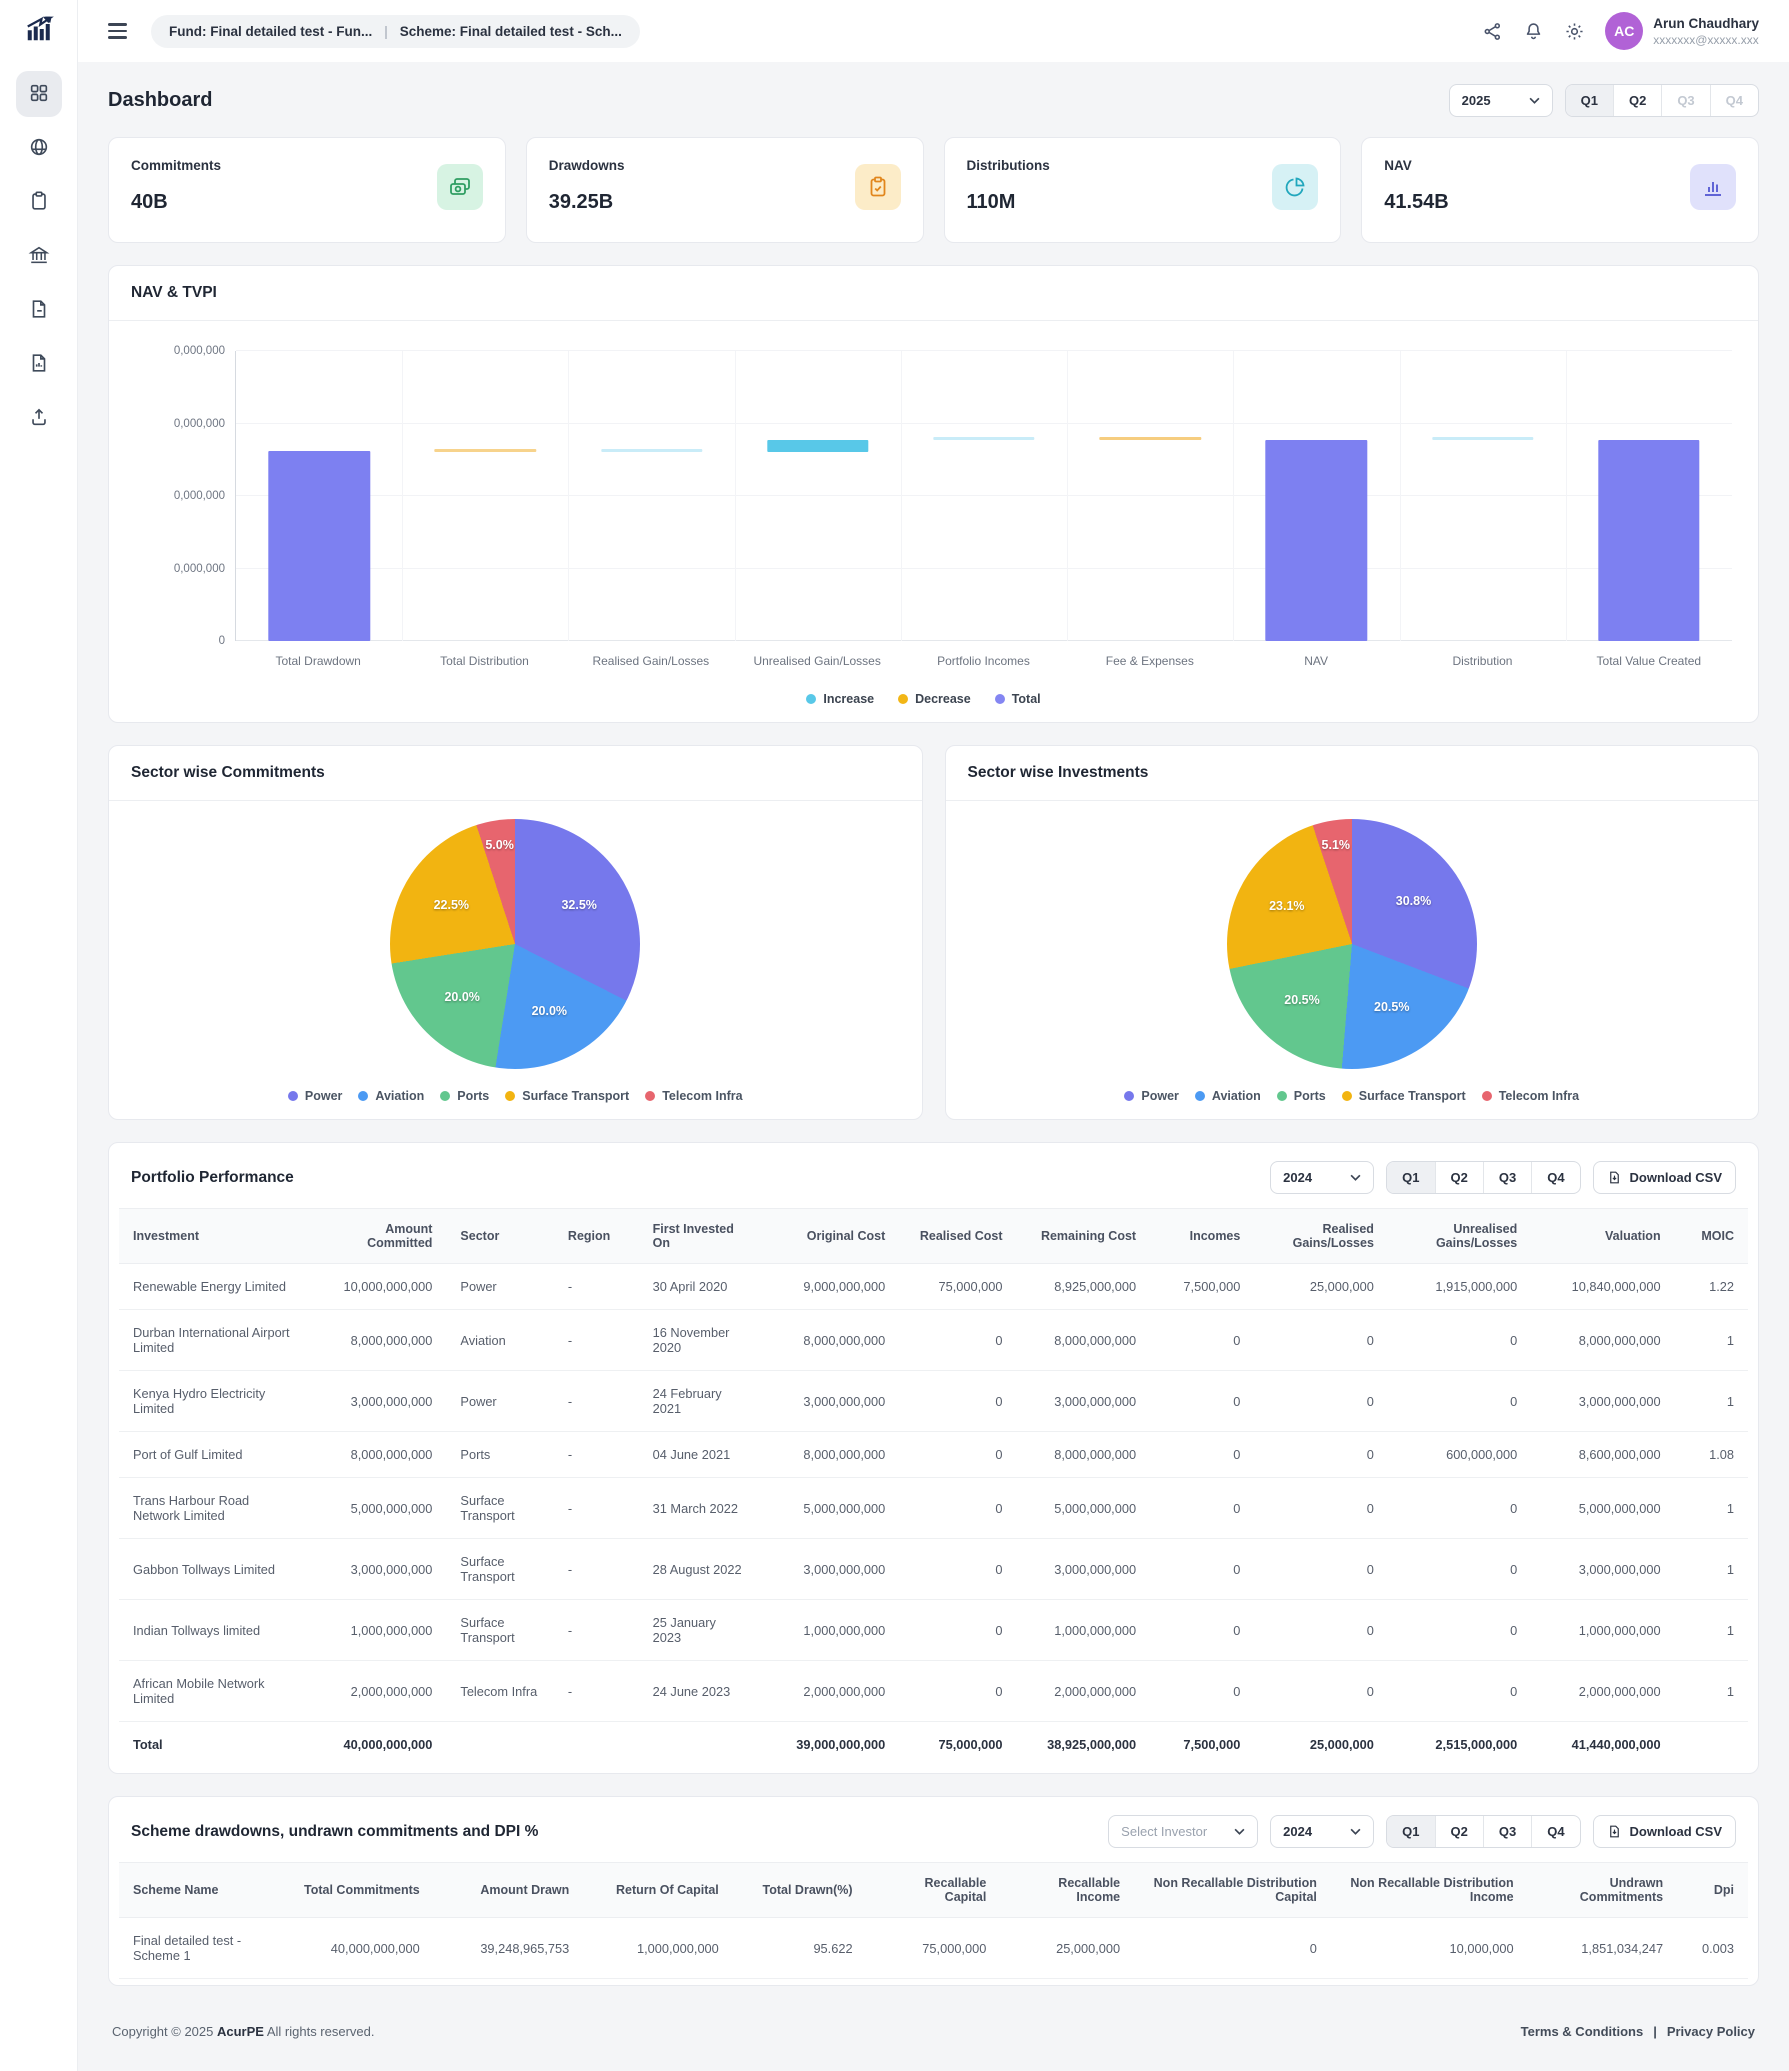 The image size is (1789, 2071). Describe the element at coordinates (1682, 31) in the screenshot. I see `user-chip: AC Arun Chaudhary xxxxxxx@xxxxx.xxx` at that location.